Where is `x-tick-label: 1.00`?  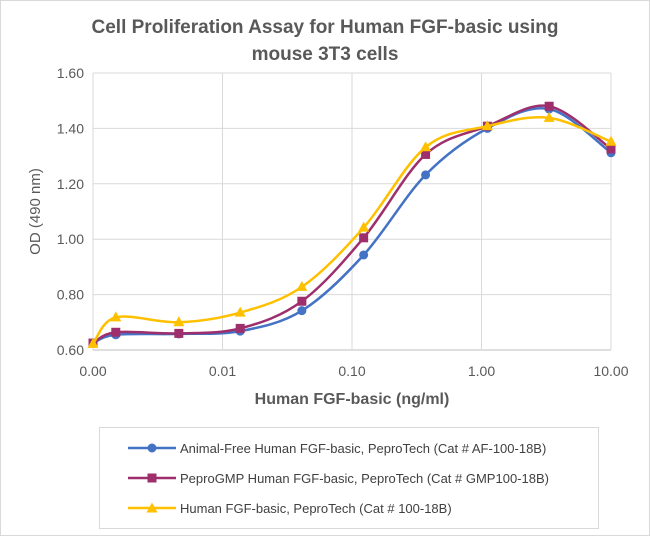 x-tick-label: 1.00 is located at coordinates (481, 371).